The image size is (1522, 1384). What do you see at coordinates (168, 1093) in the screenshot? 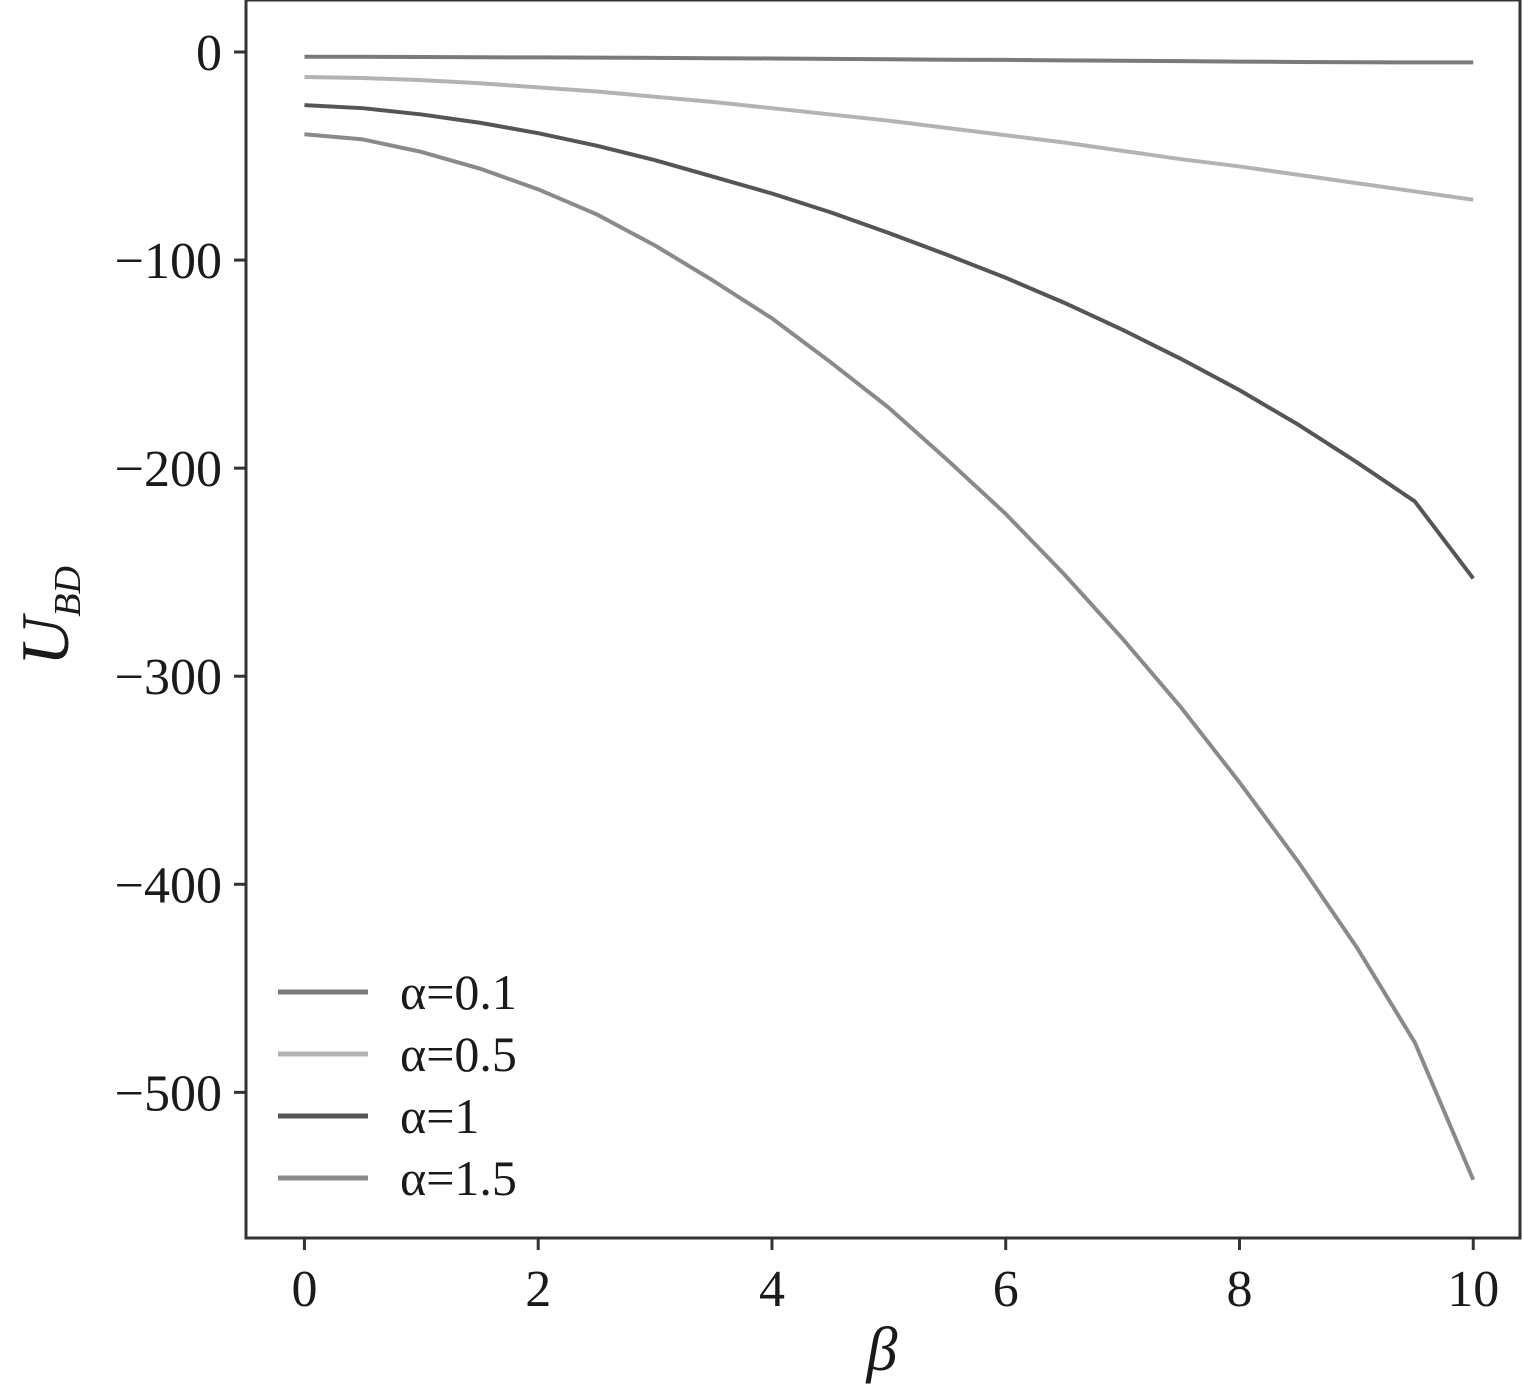
I see `y-tick-label: −500` at bounding box center [168, 1093].